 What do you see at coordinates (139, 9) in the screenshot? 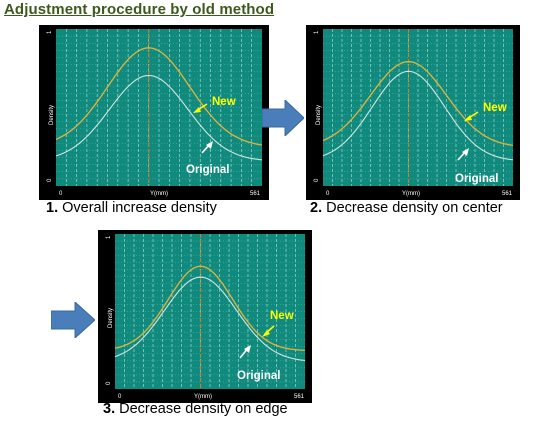
I see `page-title: Adjustment procedure by old method` at bounding box center [139, 9].